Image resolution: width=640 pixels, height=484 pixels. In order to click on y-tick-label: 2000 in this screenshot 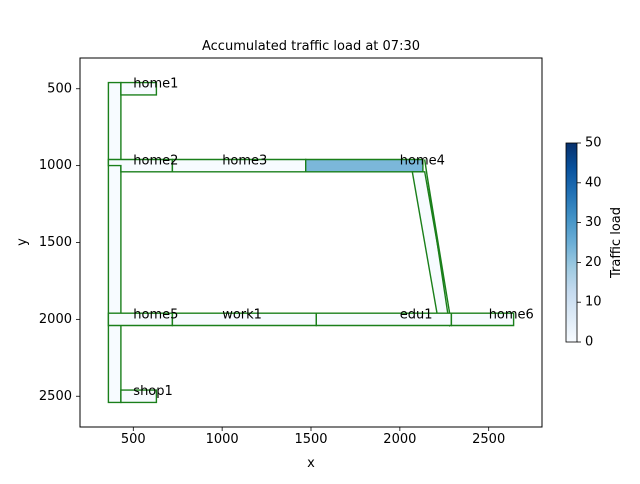, I will do `click(55, 319)`.